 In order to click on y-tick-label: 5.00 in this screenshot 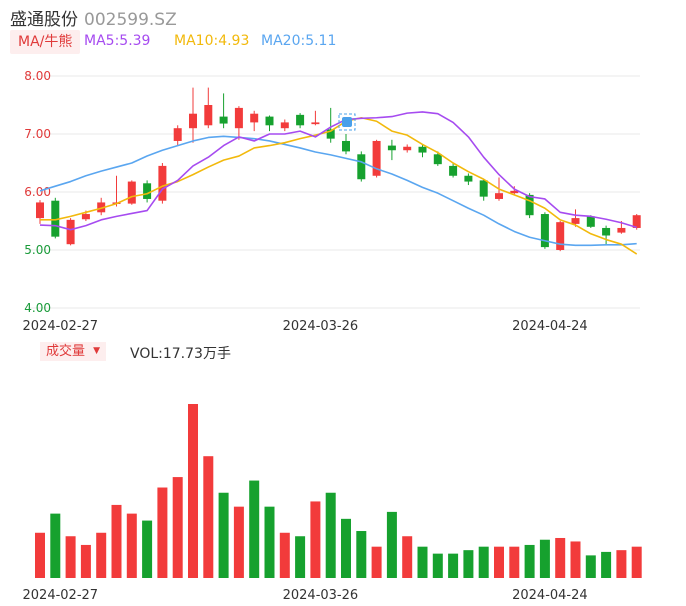, I will do `click(37, 250)`.